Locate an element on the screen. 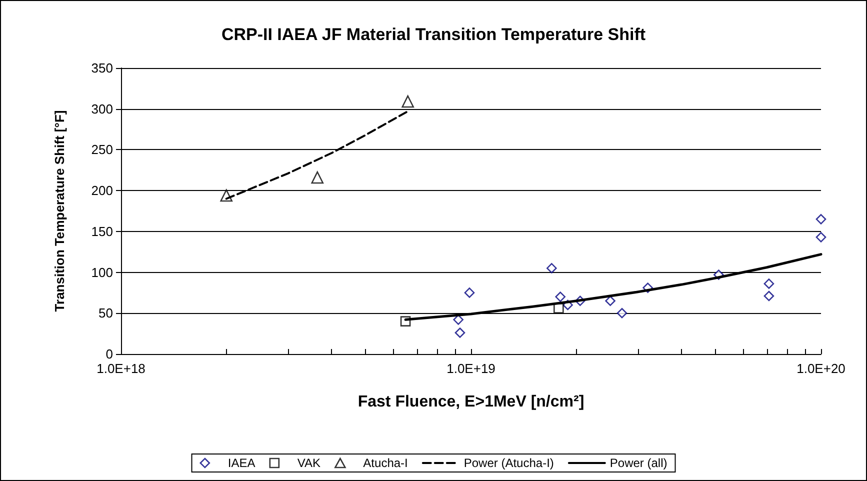  legend-label: Atucha-I is located at coordinates (385, 463).